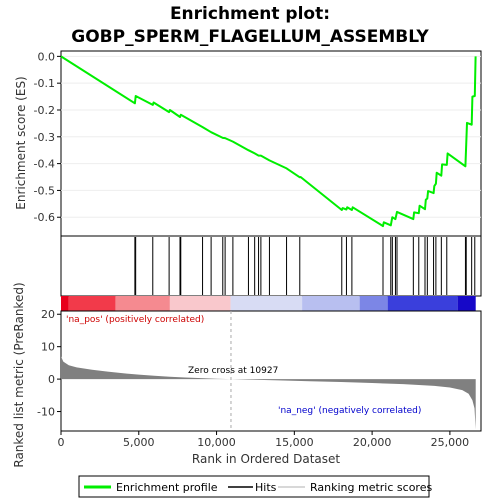  Describe the element at coordinates (349, 411) in the screenshot. I see `negative-correlation-label: 'na_neg' (negatively correlated)` at that location.